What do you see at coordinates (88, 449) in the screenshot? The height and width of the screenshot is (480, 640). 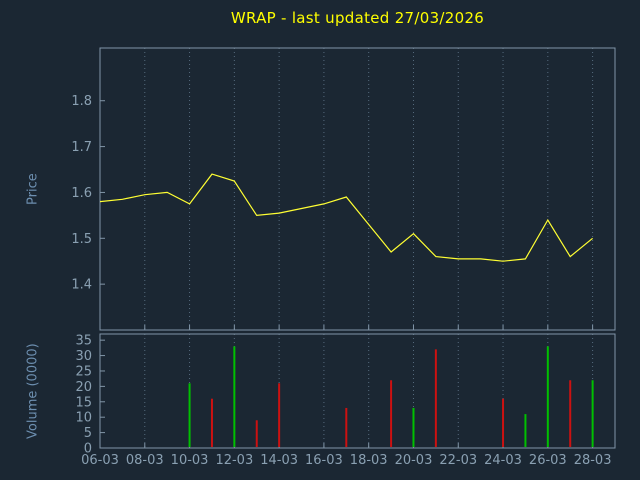 I see `y-tick-label: 0` at bounding box center [88, 449].